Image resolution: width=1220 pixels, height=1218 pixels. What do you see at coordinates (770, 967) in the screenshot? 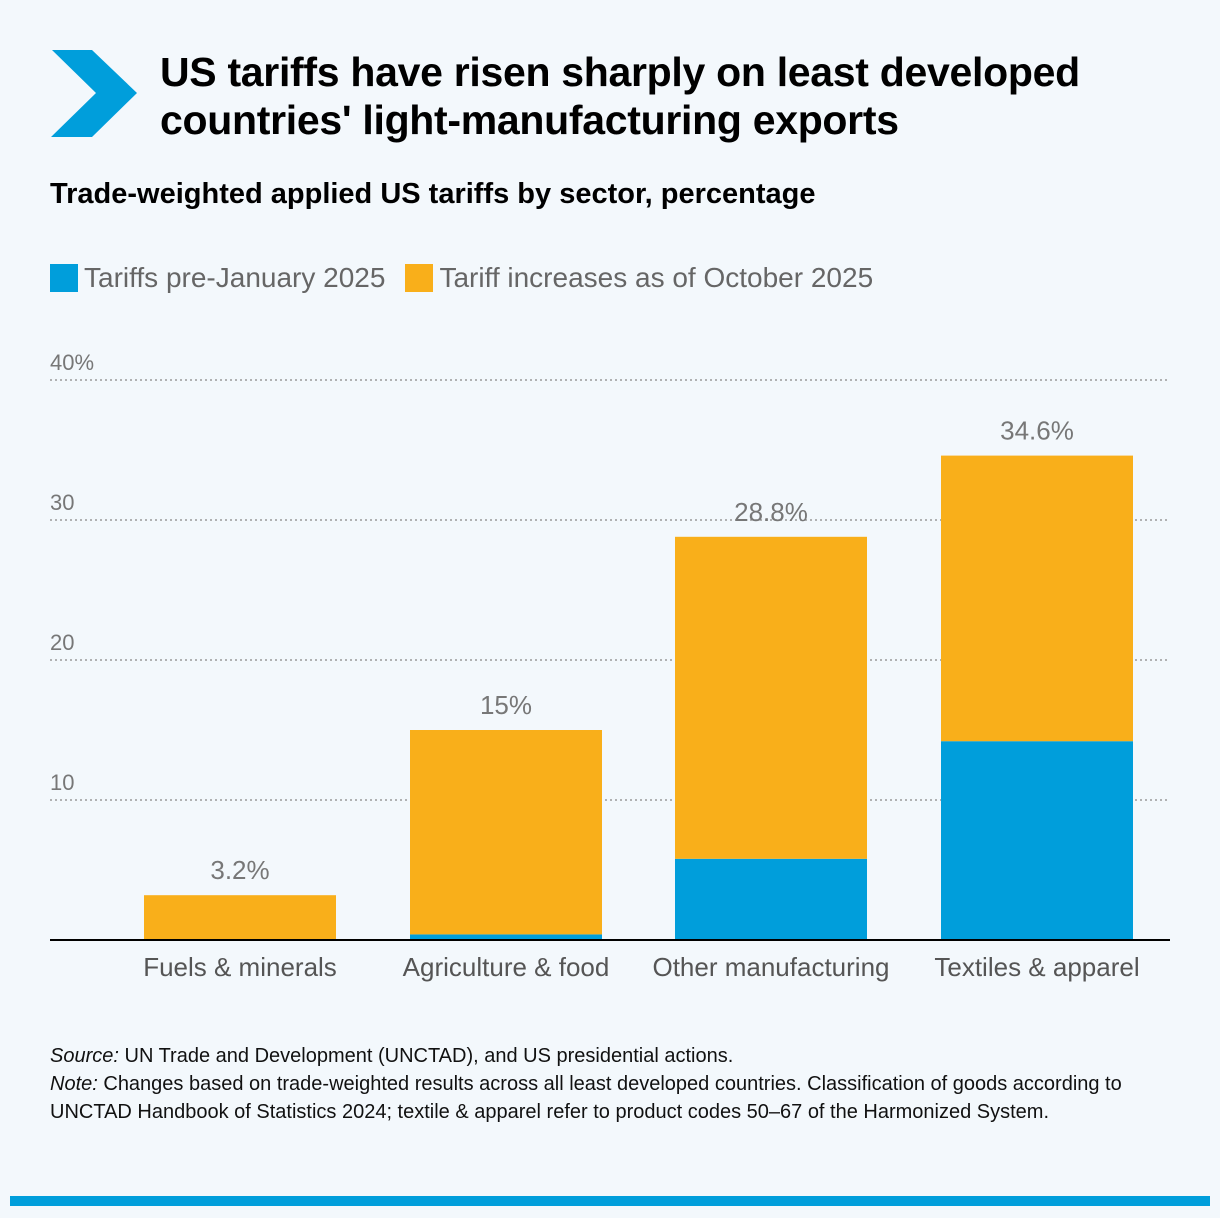
I see `x-tick-label: Other manufacturing` at bounding box center [770, 967].